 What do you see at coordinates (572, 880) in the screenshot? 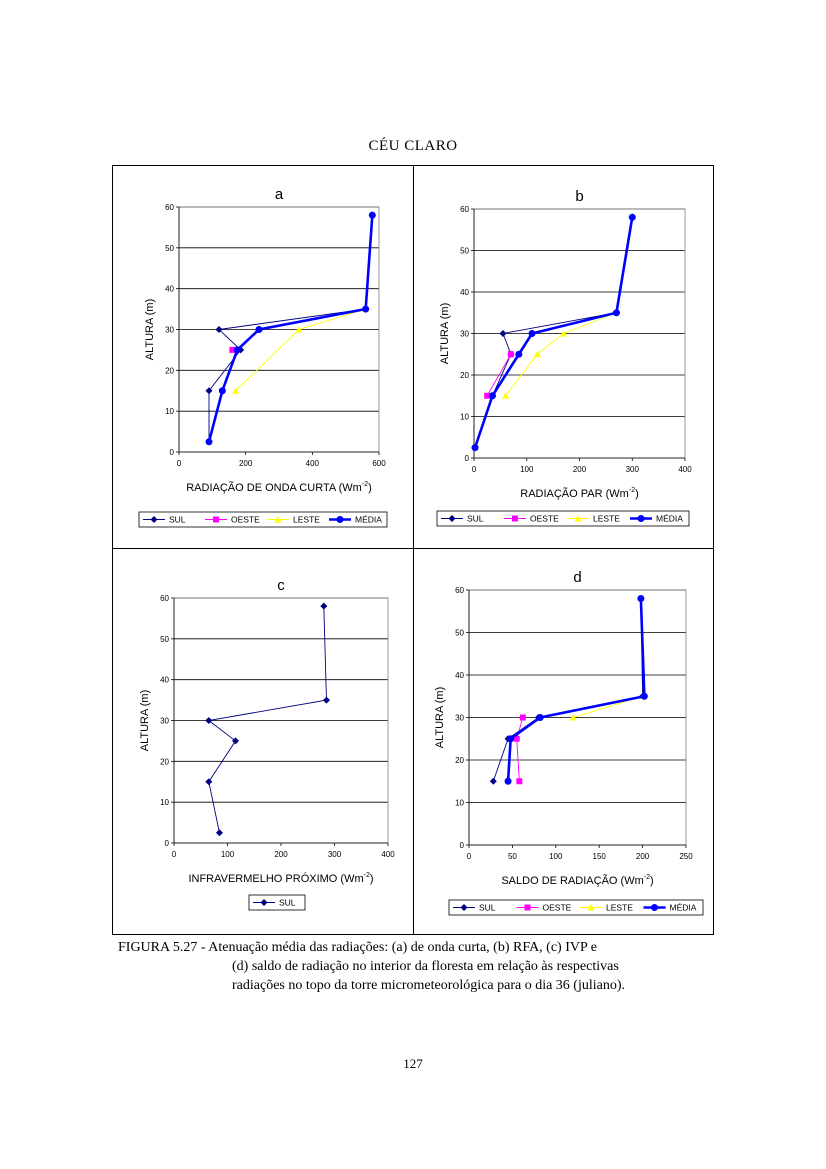
I see `axis-label-x-text: SALDO DE RADIAÇÃO (Wm` at bounding box center [572, 880].